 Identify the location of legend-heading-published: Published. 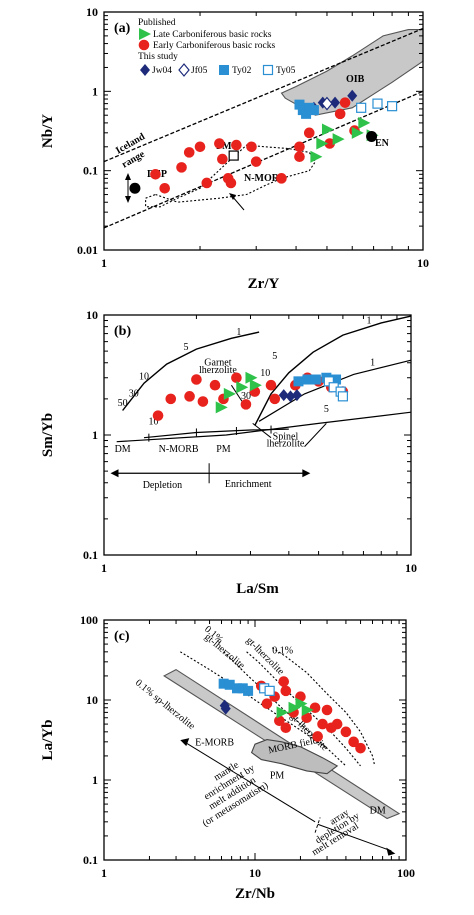
(157, 23).